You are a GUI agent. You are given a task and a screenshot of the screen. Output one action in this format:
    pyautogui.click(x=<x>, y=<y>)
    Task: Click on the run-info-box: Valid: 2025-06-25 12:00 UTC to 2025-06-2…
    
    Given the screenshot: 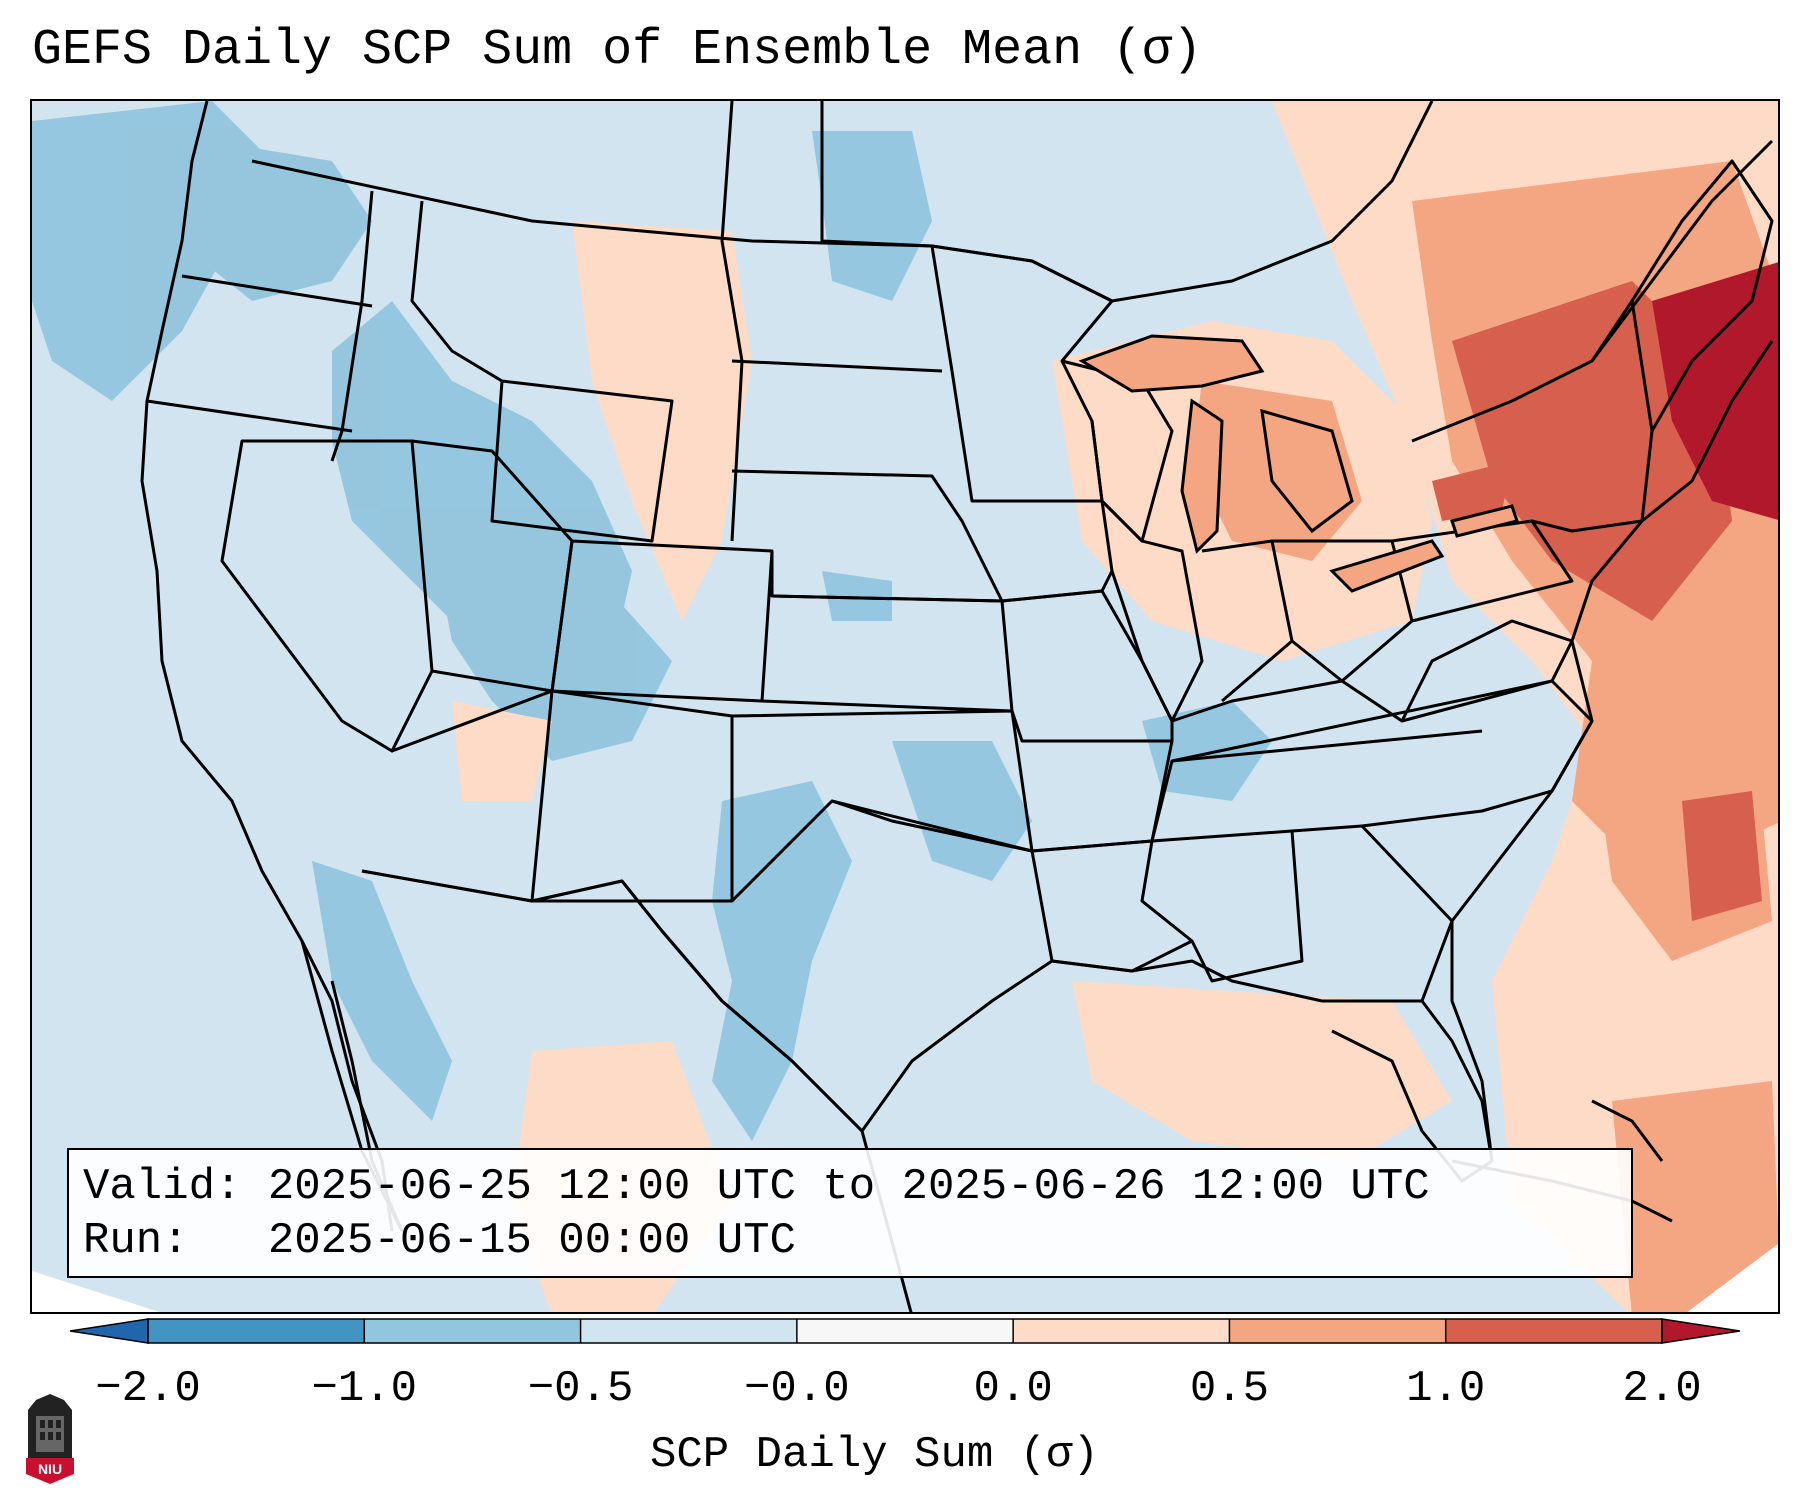 What is the action you would take?
    pyautogui.click(x=850, y=1213)
    